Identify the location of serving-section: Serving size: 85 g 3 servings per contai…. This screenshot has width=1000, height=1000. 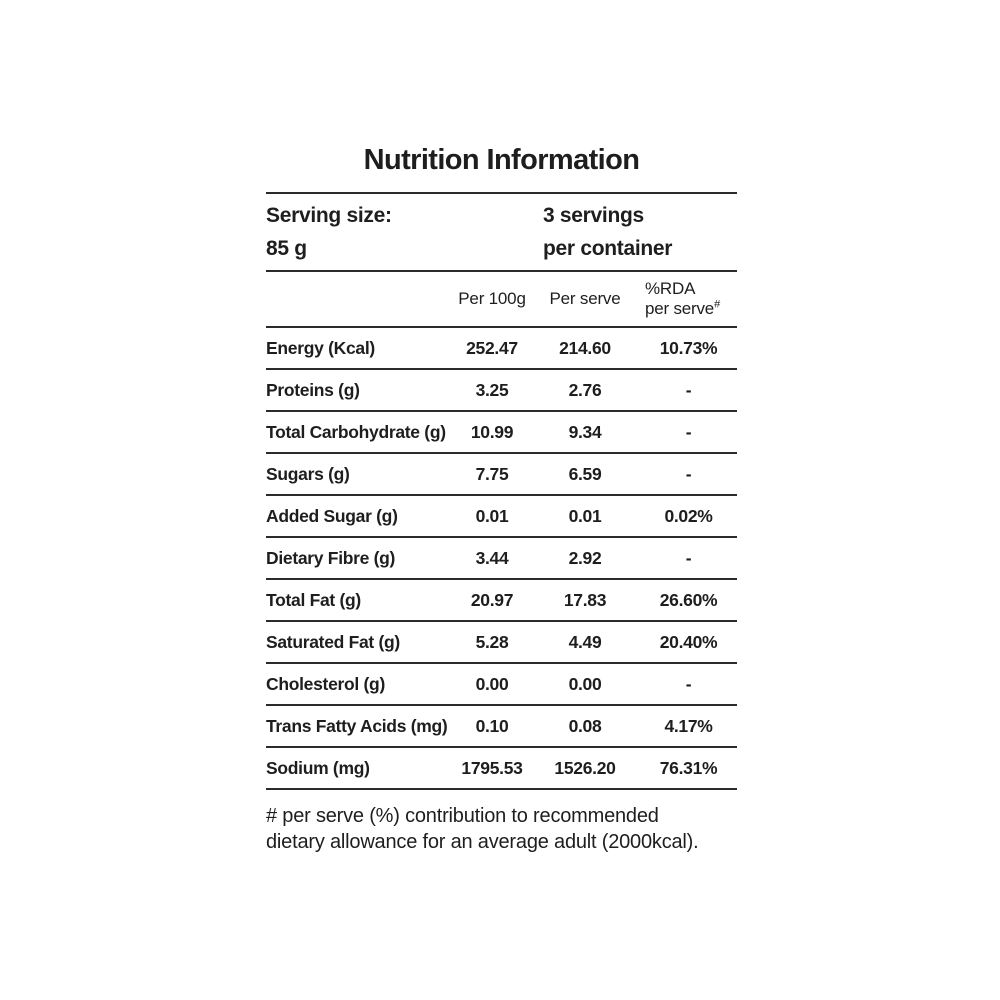
(501, 232).